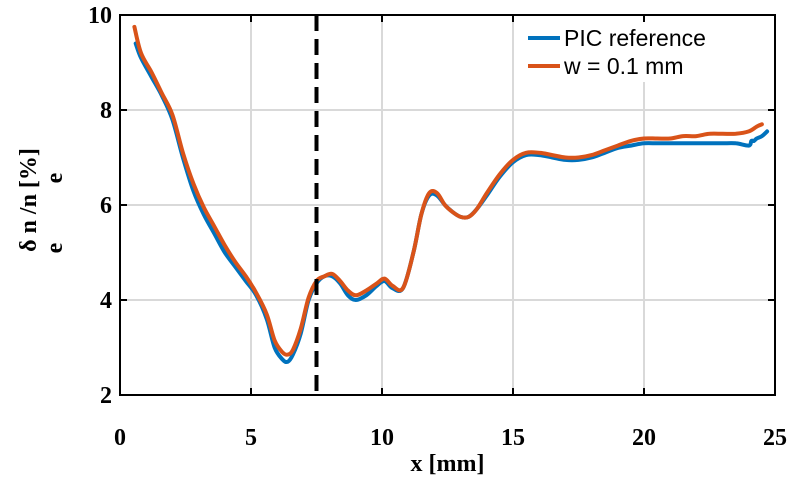 Image resolution: width=790 pixels, height=485 pixels. What do you see at coordinates (635, 38) in the screenshot?
I see `legend-label-pic-reference: PIC reference` at bounding box center [635, 38].